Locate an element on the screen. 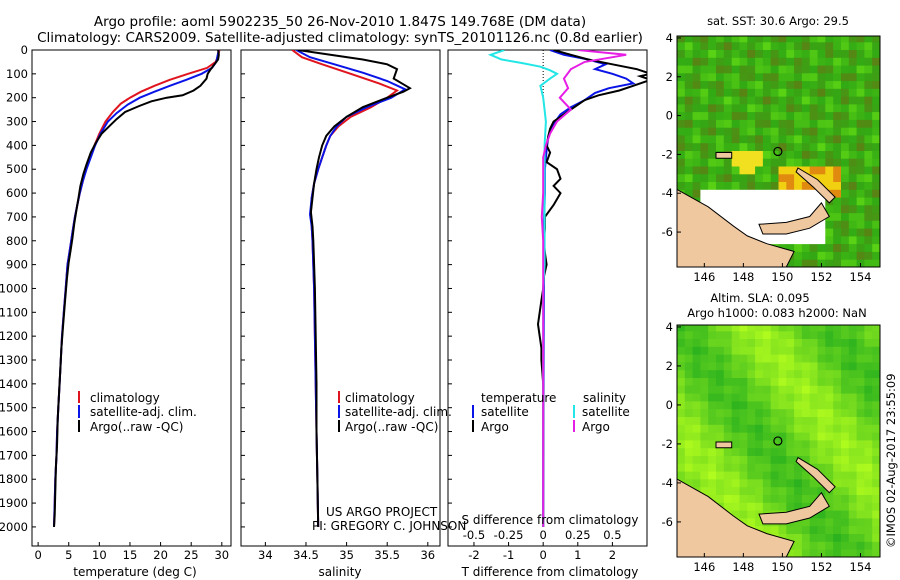  depth-tick-label: 1500 is located at coordinates (14, 408).